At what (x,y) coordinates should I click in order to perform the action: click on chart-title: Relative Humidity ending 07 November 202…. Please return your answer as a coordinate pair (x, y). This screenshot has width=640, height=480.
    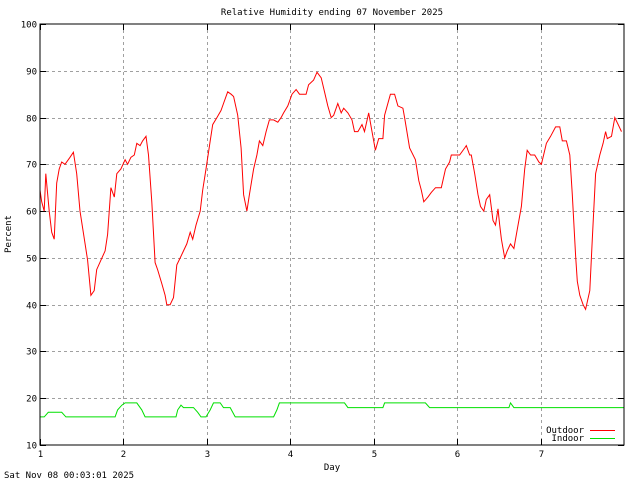
    Looking at the image, I should click on (332, 13).